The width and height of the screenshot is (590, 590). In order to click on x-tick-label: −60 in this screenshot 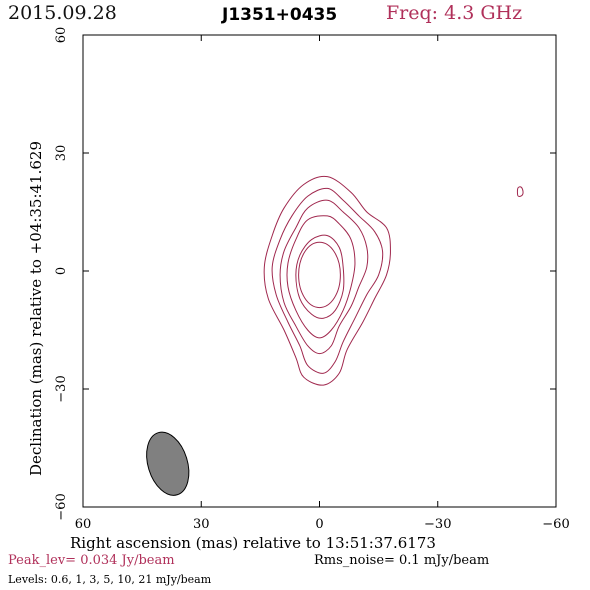, I will do `click(555, 524)`.